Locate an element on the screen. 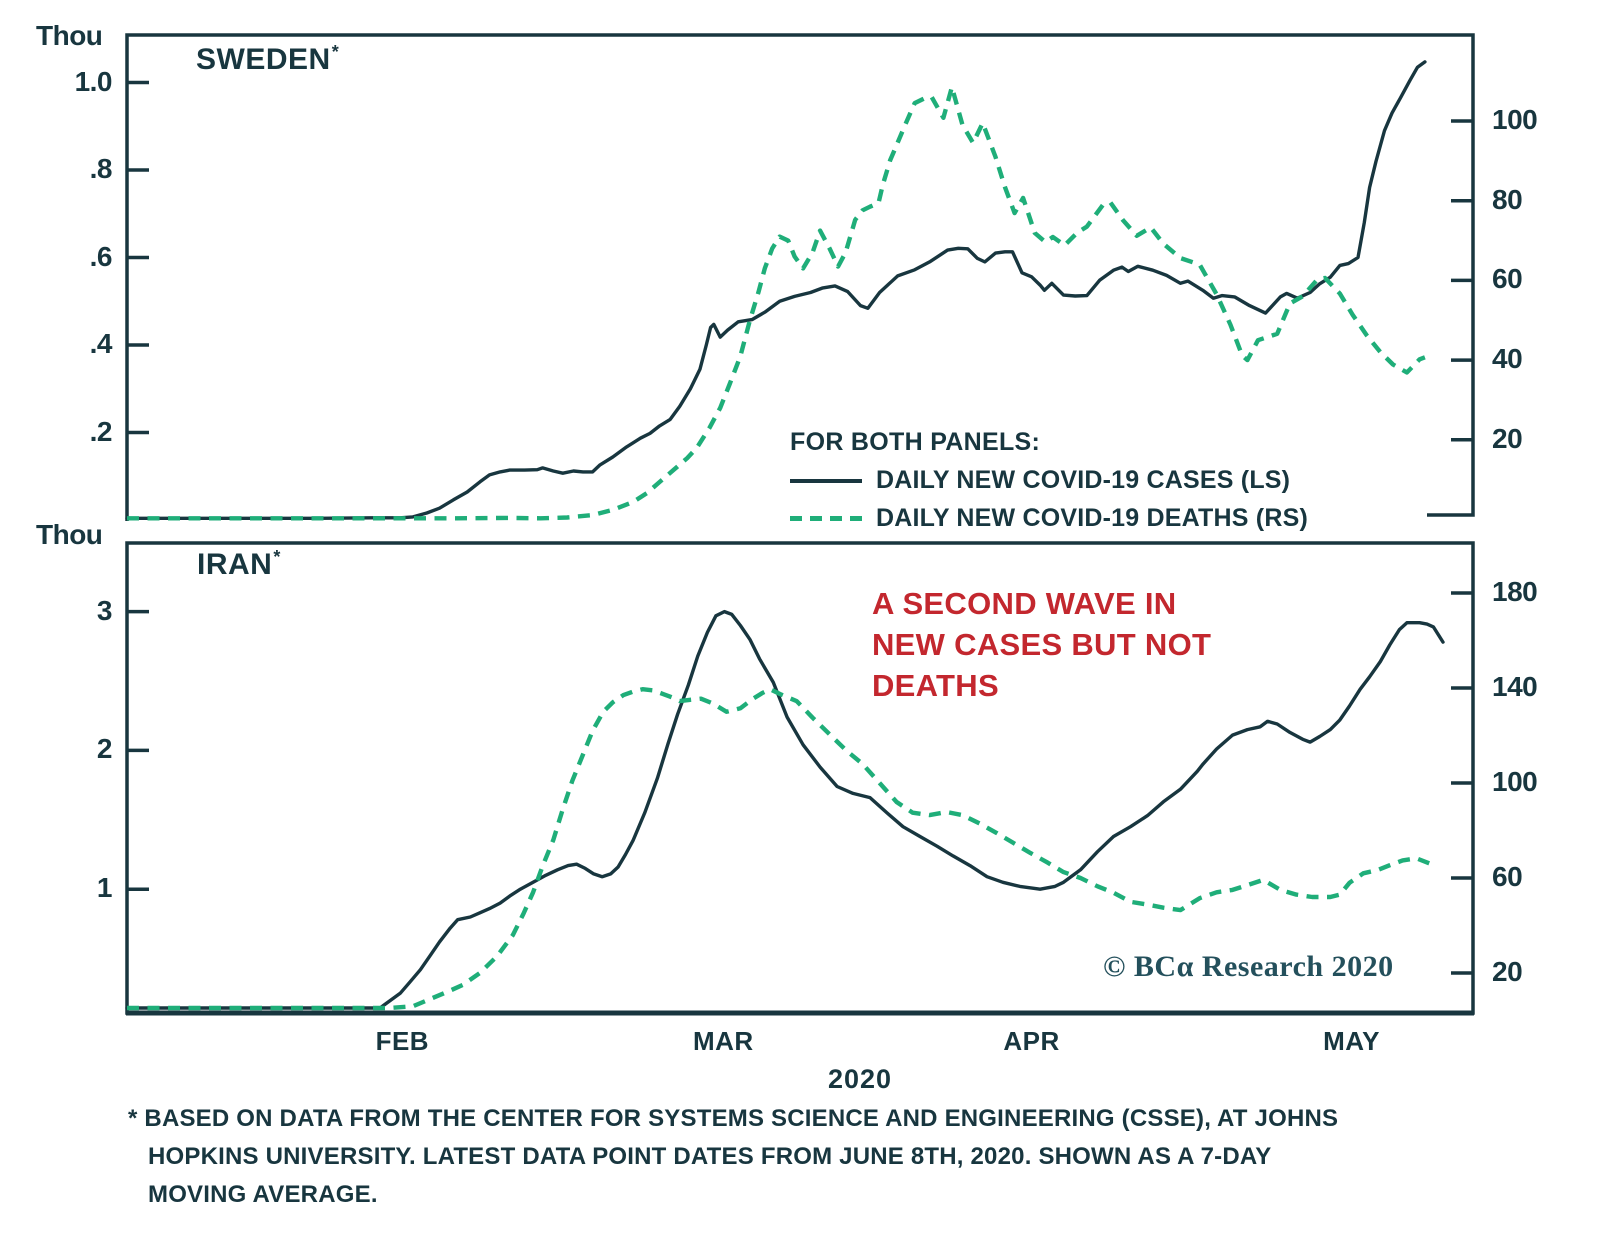  left-tick-label-2: 2 is located at coordinates (104, 749).